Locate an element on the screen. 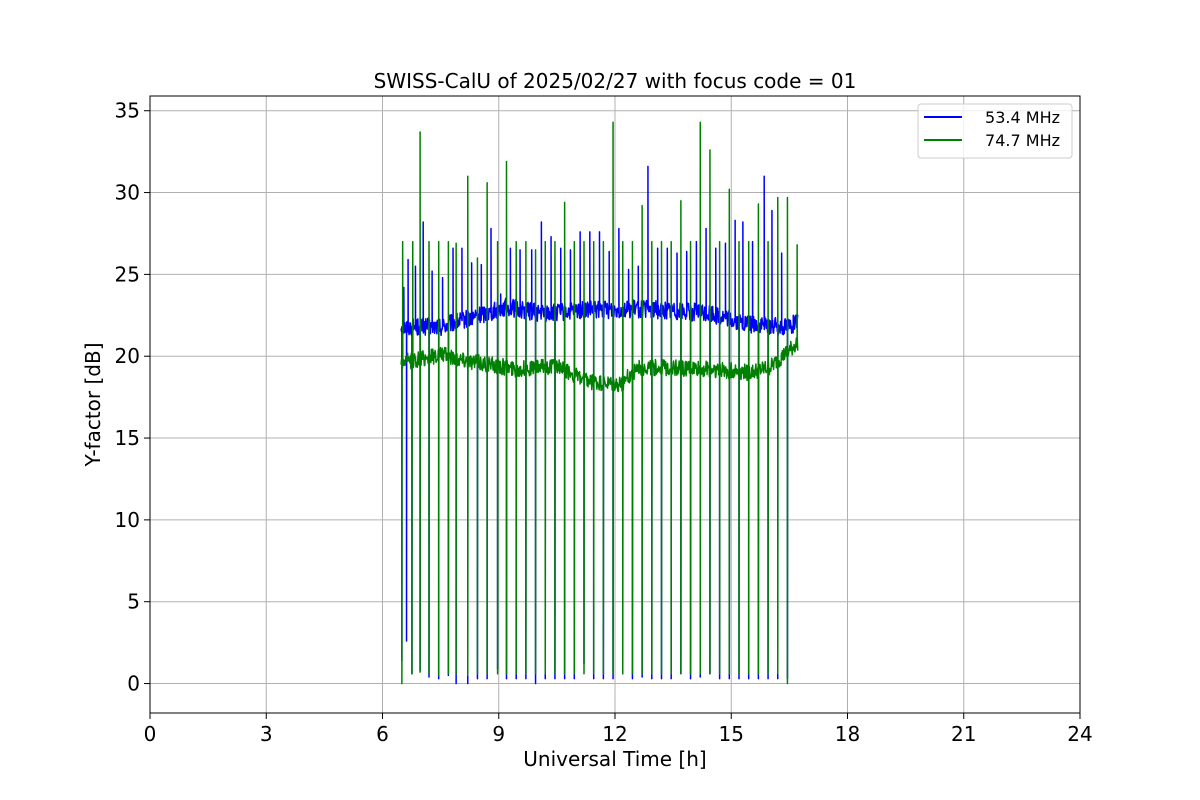  x-tick-label: 12 is located at coordinates (614, 734).